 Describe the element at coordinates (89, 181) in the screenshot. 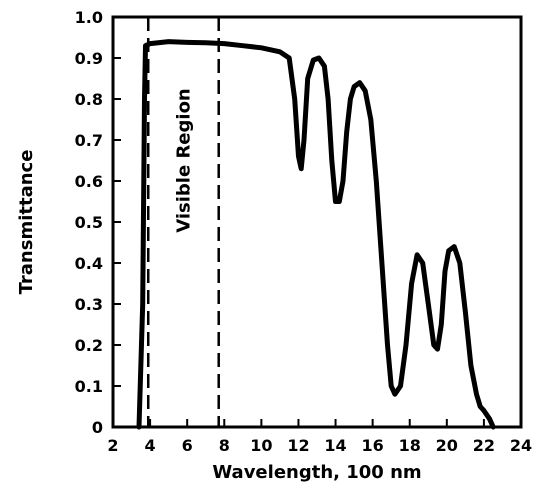

I see `y-tick-label: 0.6` at that location.